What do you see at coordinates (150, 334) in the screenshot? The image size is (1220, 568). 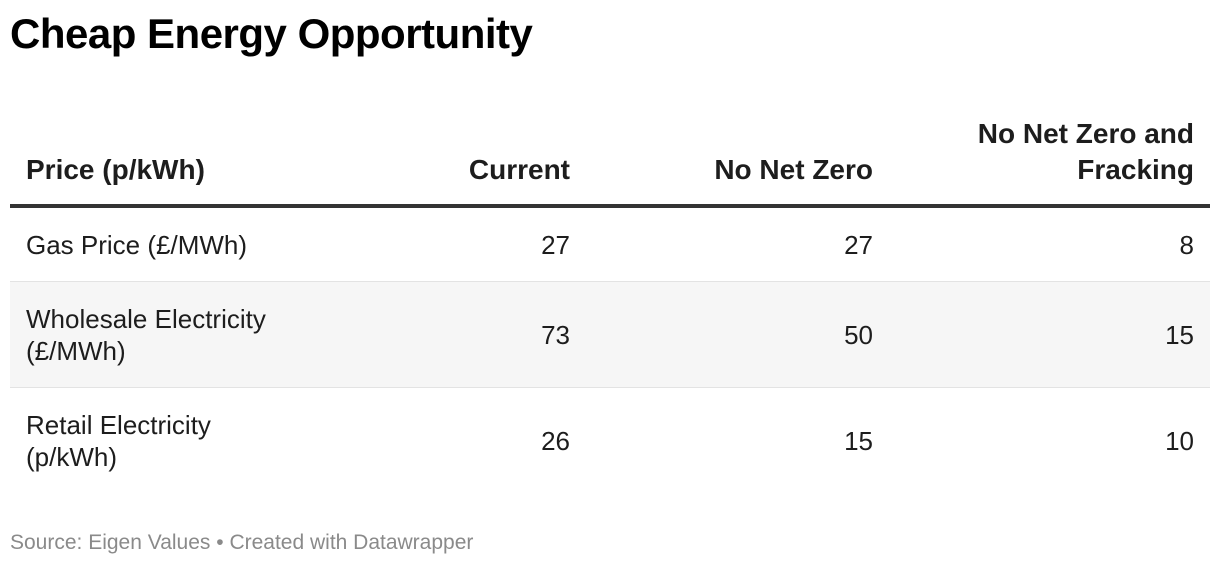 I see `row-label: Wholesale Electricity (£/MWh)` at bounding box center [150, 334].